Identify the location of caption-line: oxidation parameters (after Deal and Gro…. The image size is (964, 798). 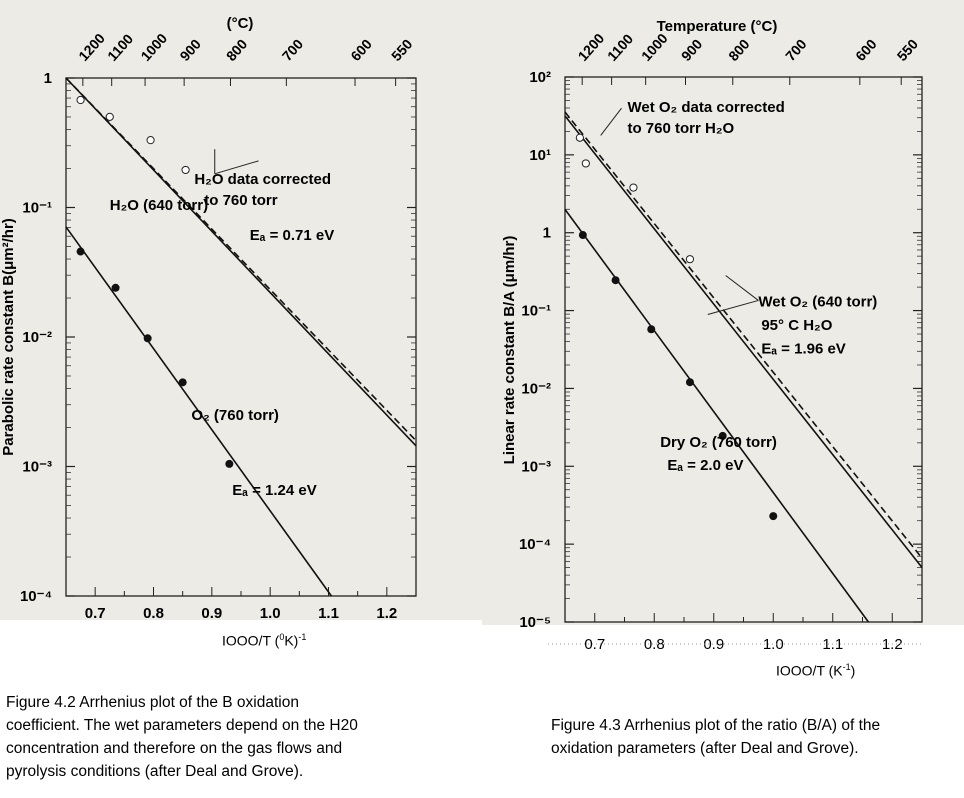
(705, 748).